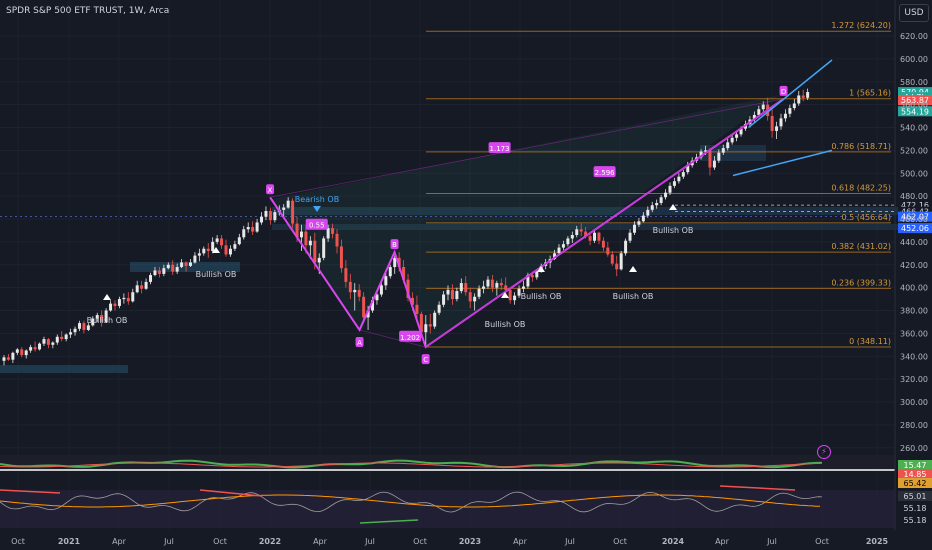 The image size is (932, 550). Describe the element at coordinates (877, 541) in the screenshot. I see `time-tick-label: 2025` at that location.